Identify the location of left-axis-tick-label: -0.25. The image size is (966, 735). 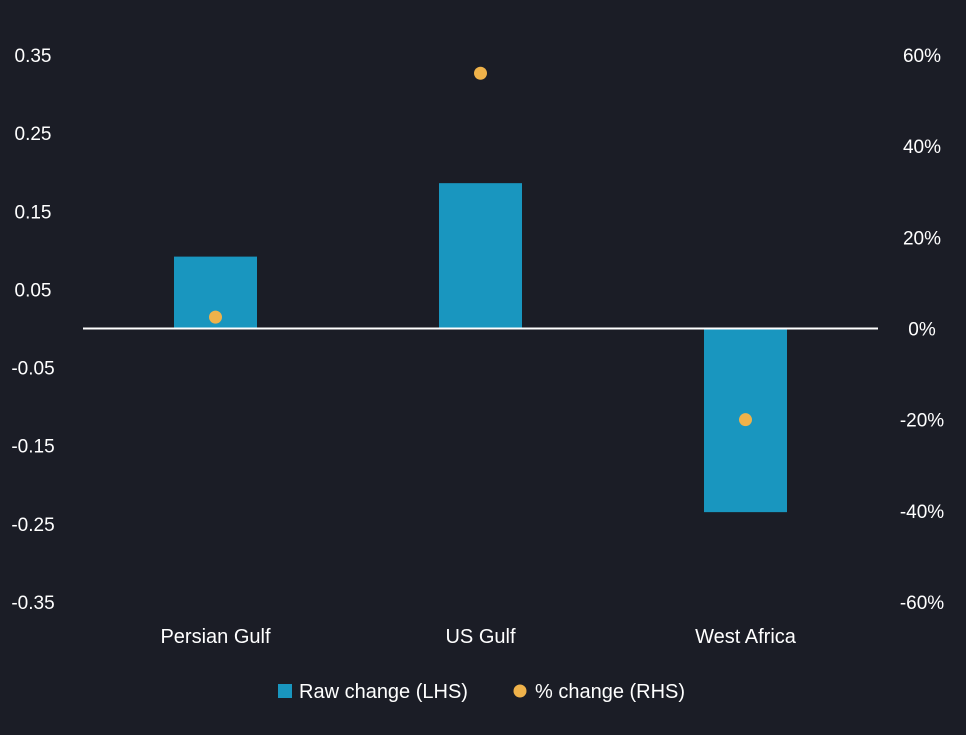
(32, 525).